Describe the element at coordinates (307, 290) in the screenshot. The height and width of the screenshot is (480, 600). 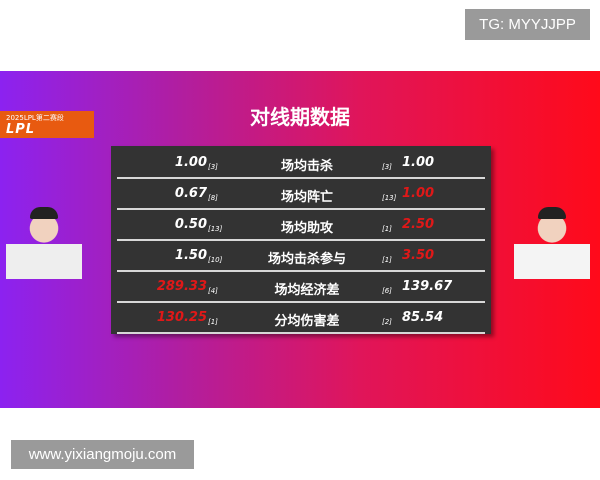
I see `stat-label: 场均经济差` at that location.